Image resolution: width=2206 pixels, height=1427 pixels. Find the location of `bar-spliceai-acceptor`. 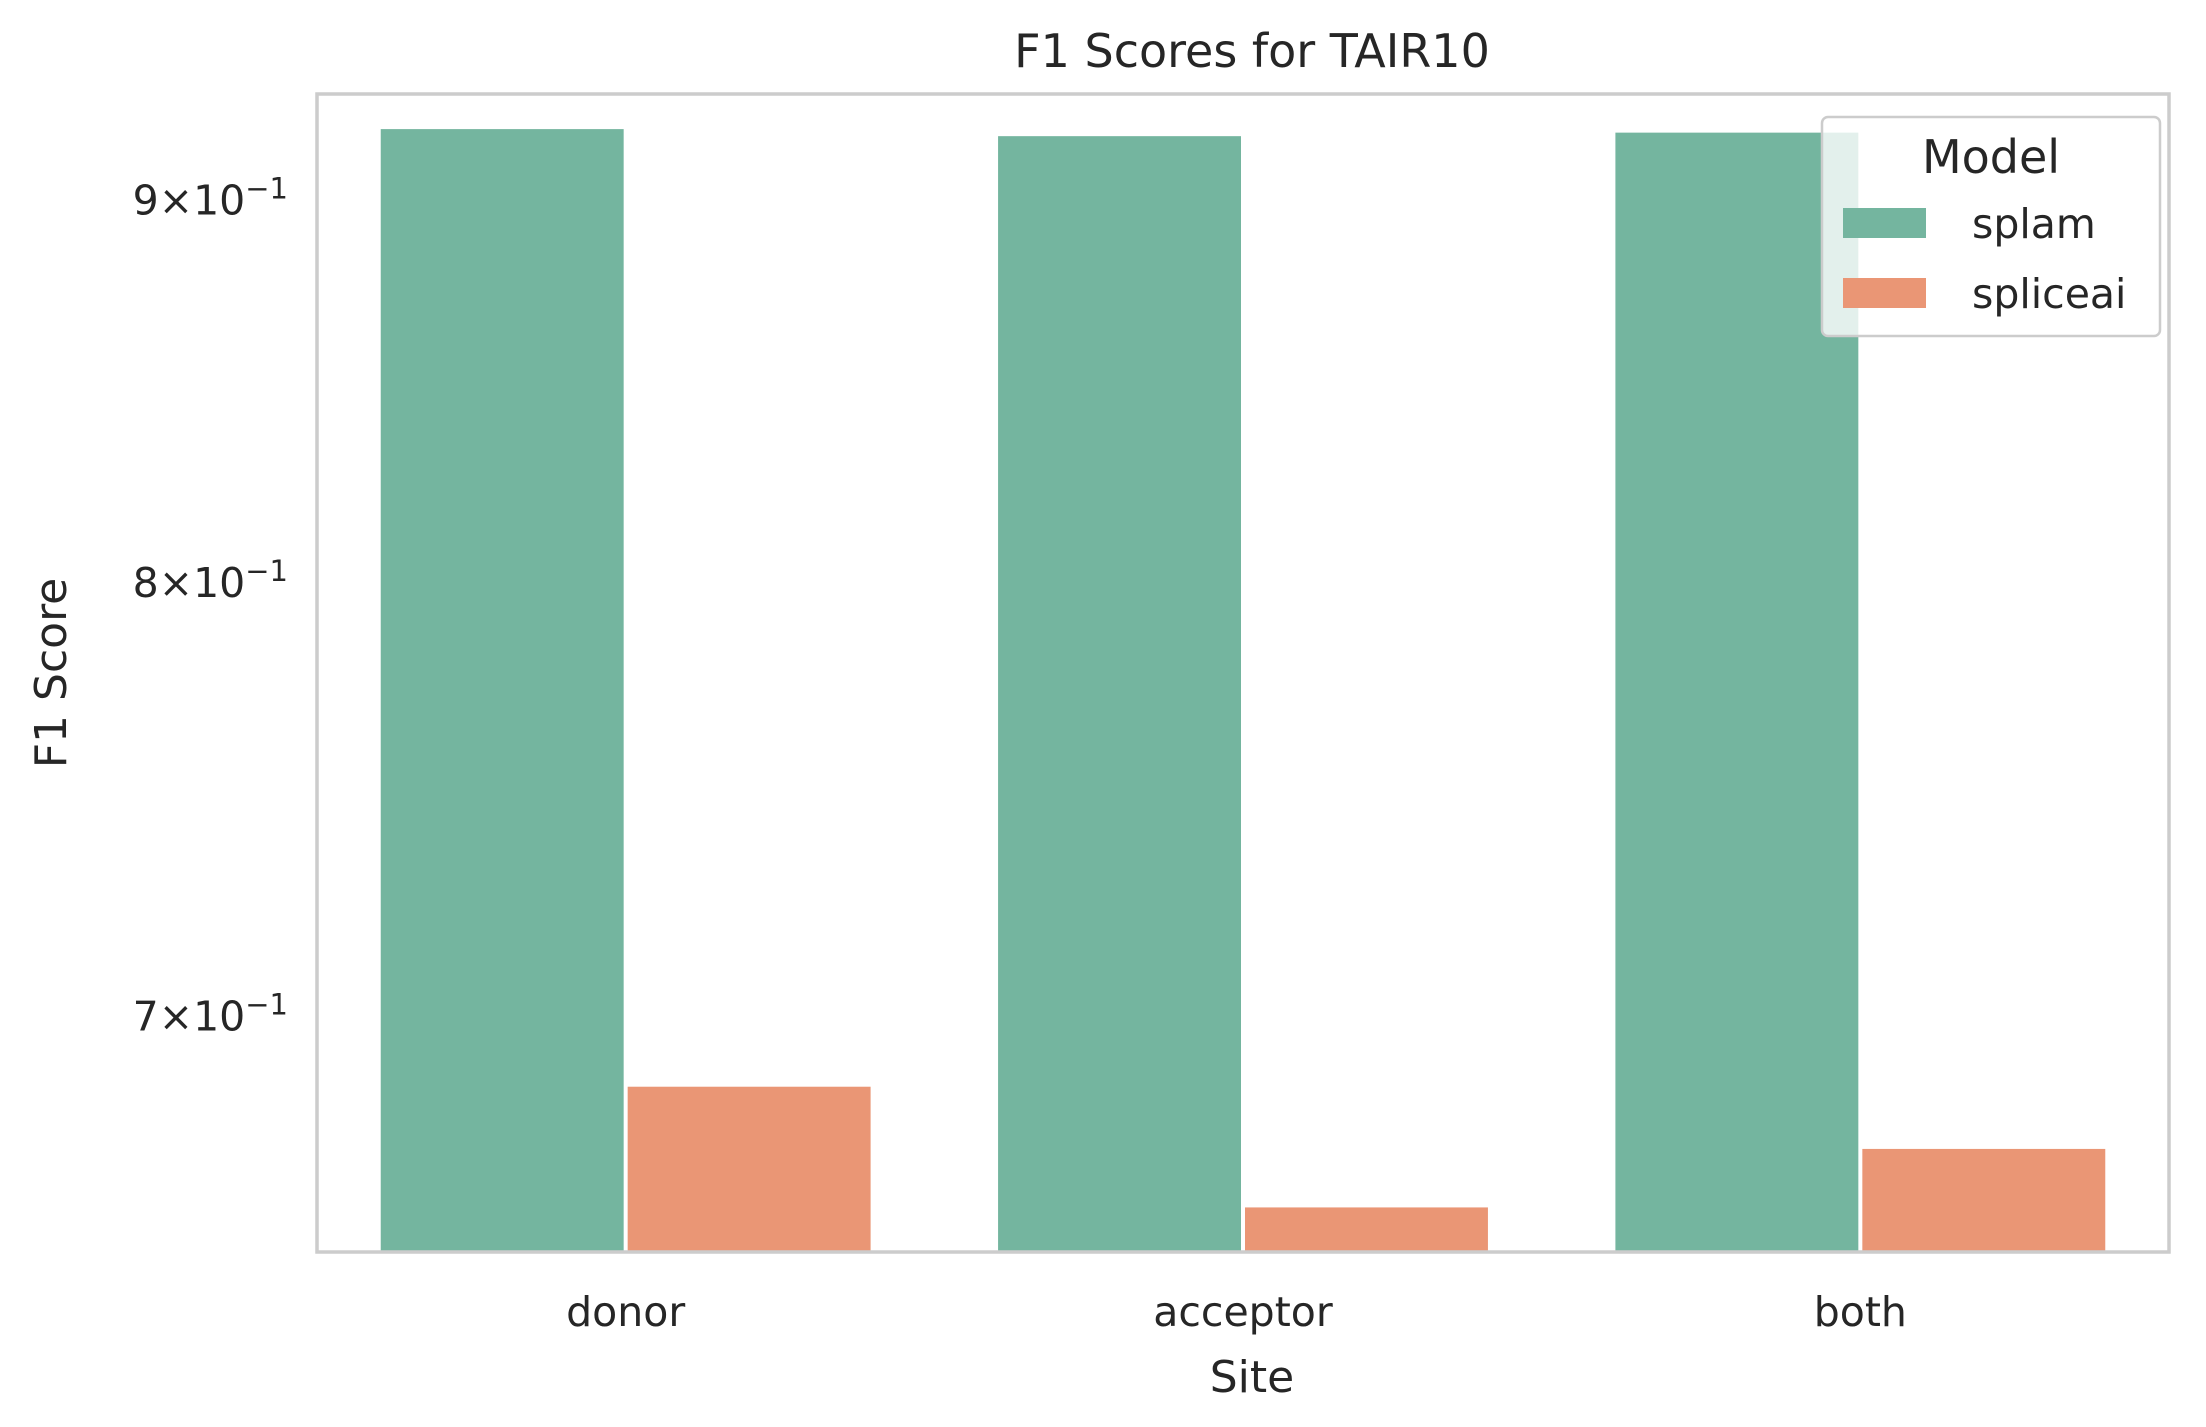

bar-spliceai-acceptor is located at coordinates (1366, 1229).